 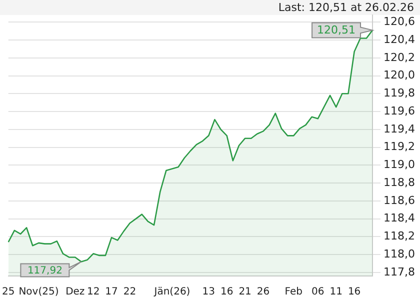 What do you see at coordinates (245, 292) in the screenshot?
I see `x-tick-label: 21` at bounding box center [245, 292].